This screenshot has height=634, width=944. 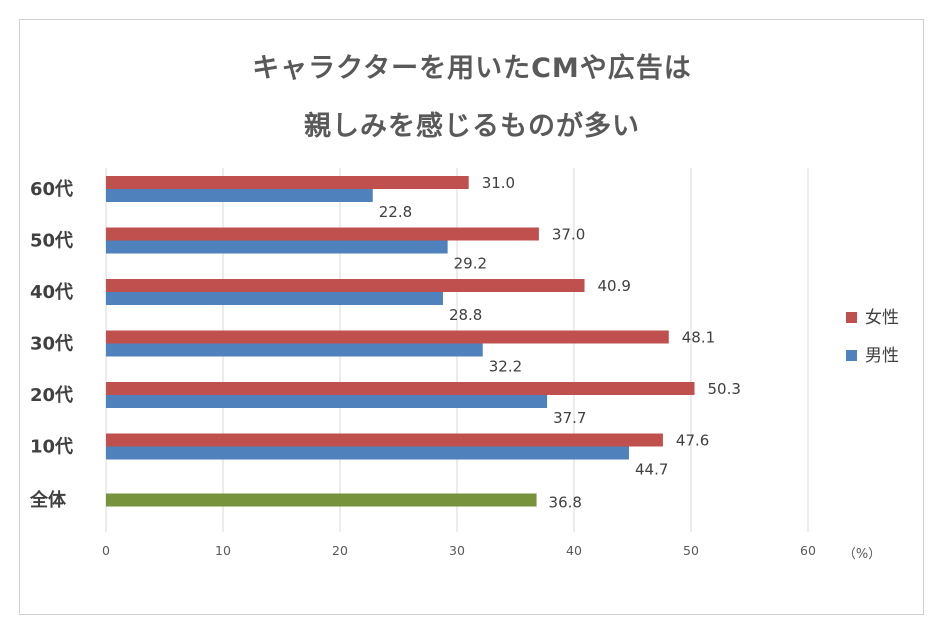 I want to click on data-label: 50.3, so click(x=724, y=389).